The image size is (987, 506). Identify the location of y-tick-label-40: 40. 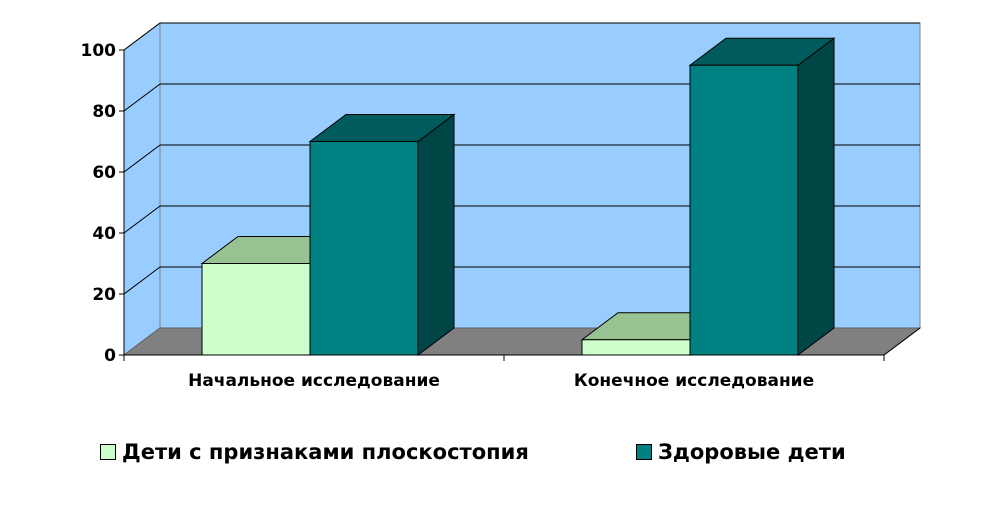
(104, 234).